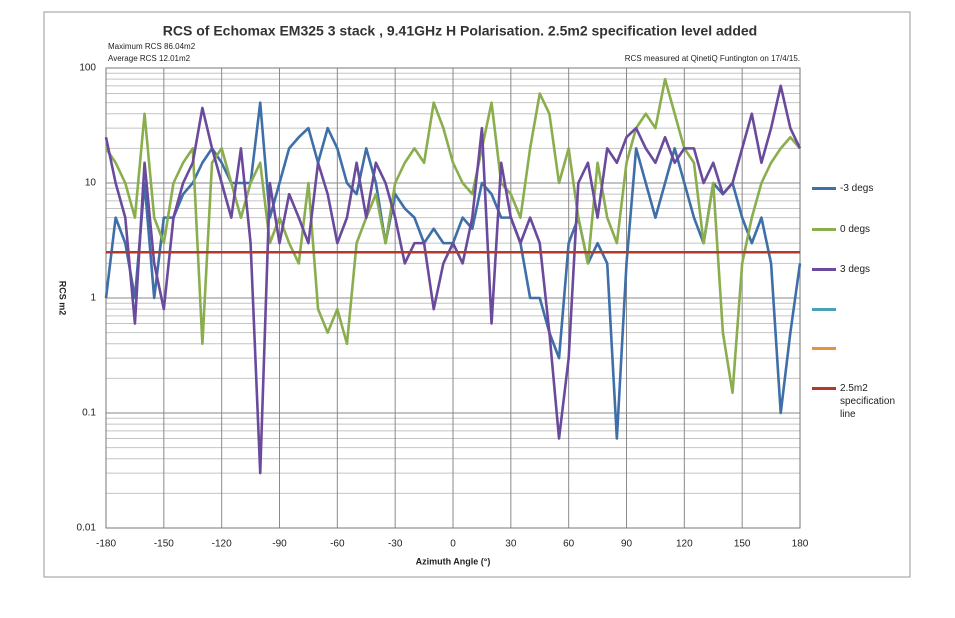  What do you see at coordinates (89, 413) in the screenshot?
I see `y-tick-label: 0.1` at bounding box center [89, 413].